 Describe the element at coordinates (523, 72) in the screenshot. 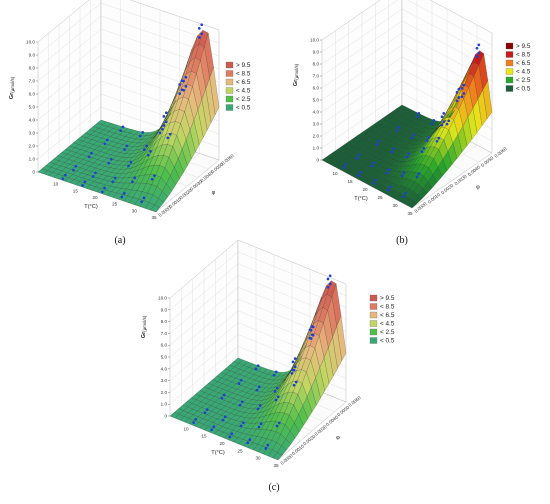

I see `legend-label: < 4.5` at that location.